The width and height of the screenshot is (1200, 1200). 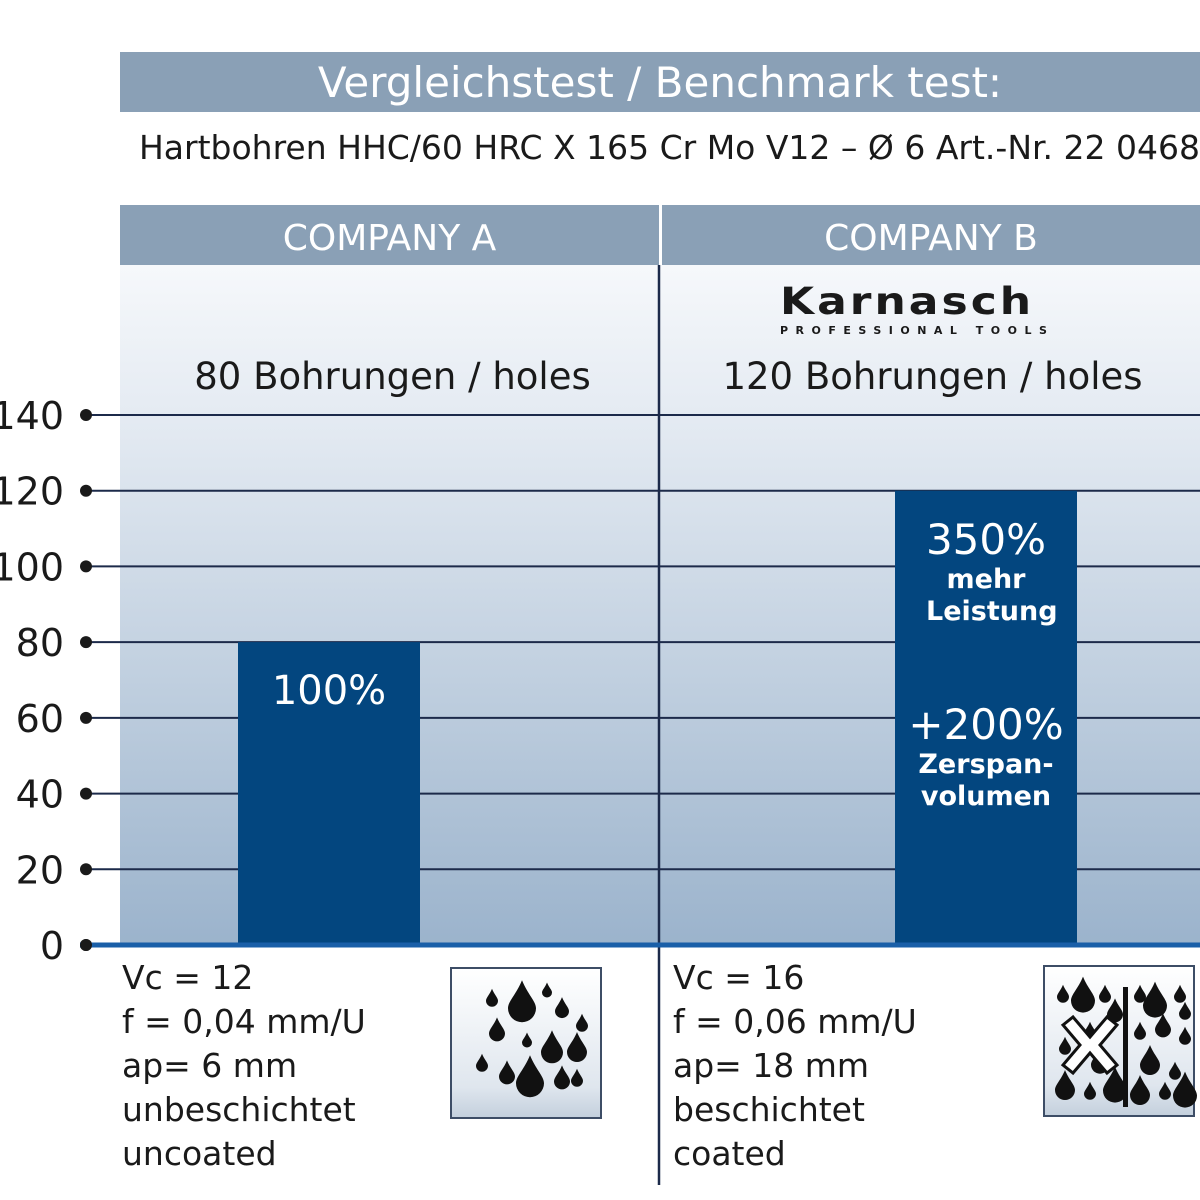 I want to click on bar-company-a, so click(x=329, y=793).